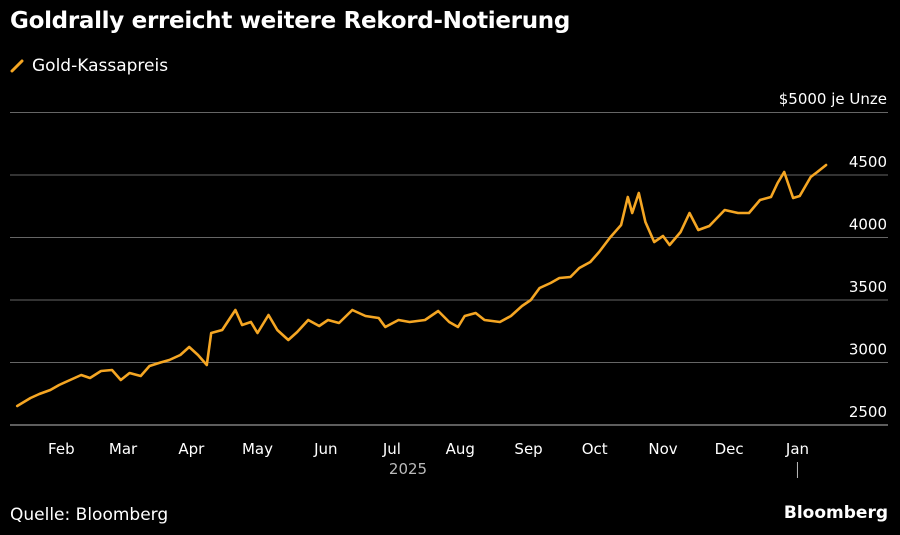 The image size is (900, 535). What do you see at coordinates (729, 449) in the screenshot?
I see `x-tick-label: Dec` at bounding box center [729, 449].